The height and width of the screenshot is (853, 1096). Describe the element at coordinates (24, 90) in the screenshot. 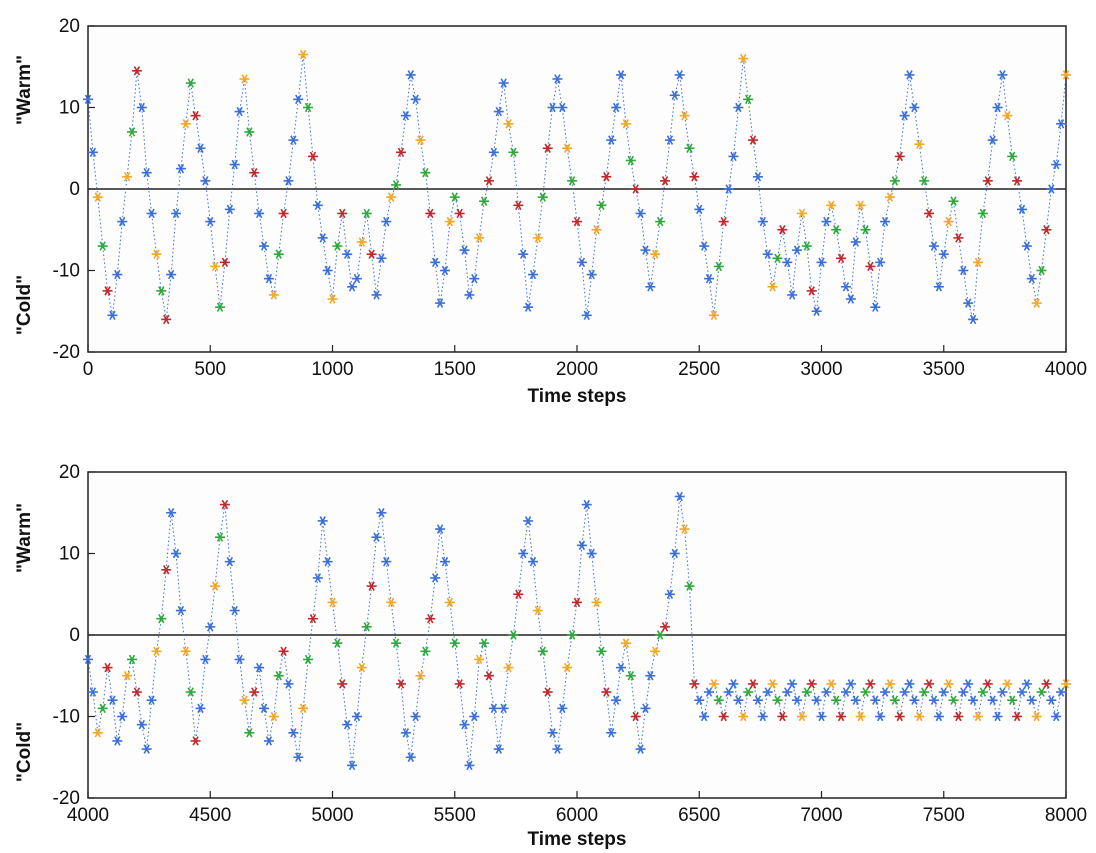

I see `y-axis-title-warm: "Warm"` at that location.